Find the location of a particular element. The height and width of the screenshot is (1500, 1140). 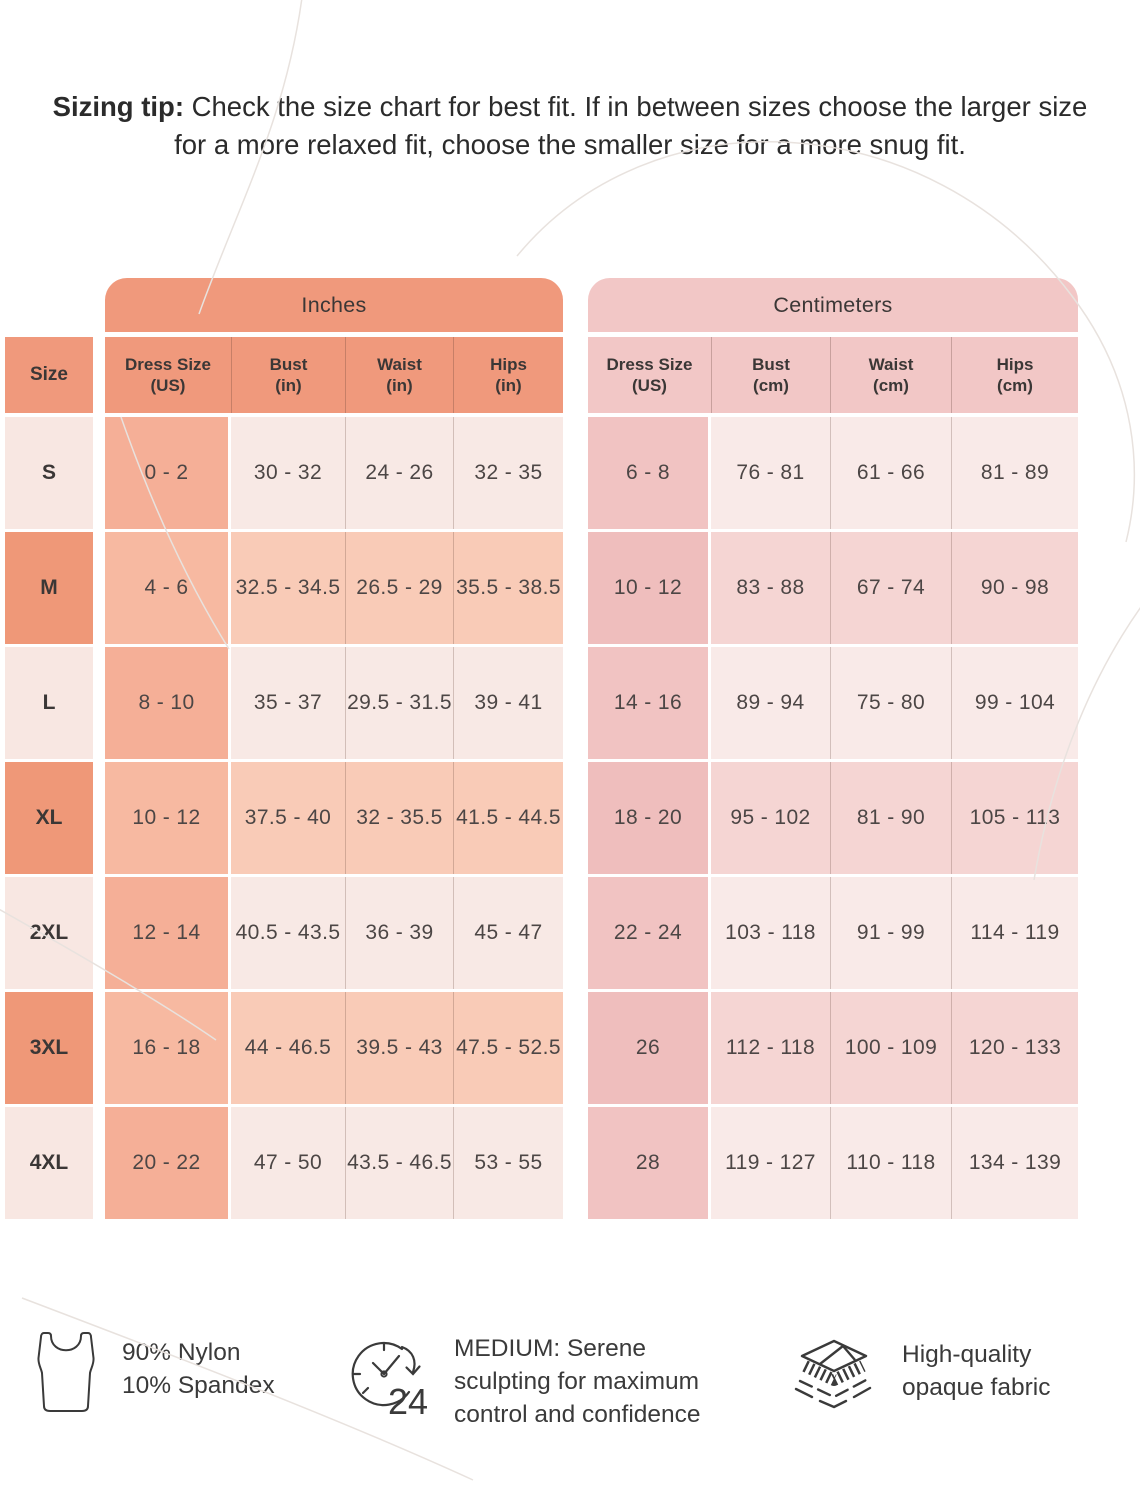

waist-cell: 43.5 - 46.5 is located at coordinates (399, 1163).